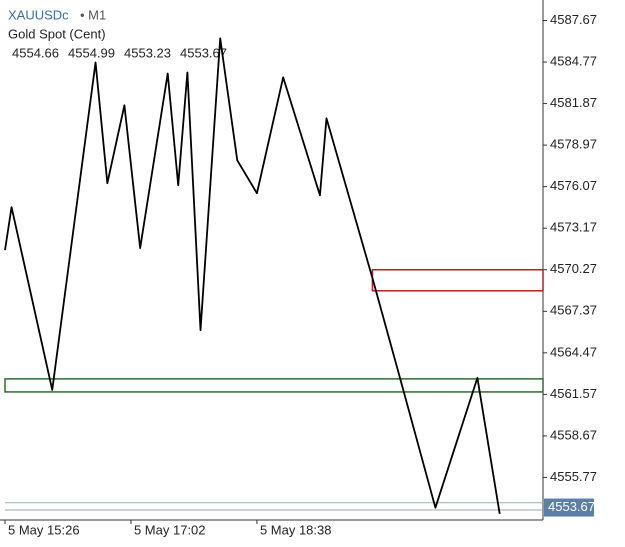  Describe the element at coordinates (274, 385) in the screenshot. I see `zone` at that location.